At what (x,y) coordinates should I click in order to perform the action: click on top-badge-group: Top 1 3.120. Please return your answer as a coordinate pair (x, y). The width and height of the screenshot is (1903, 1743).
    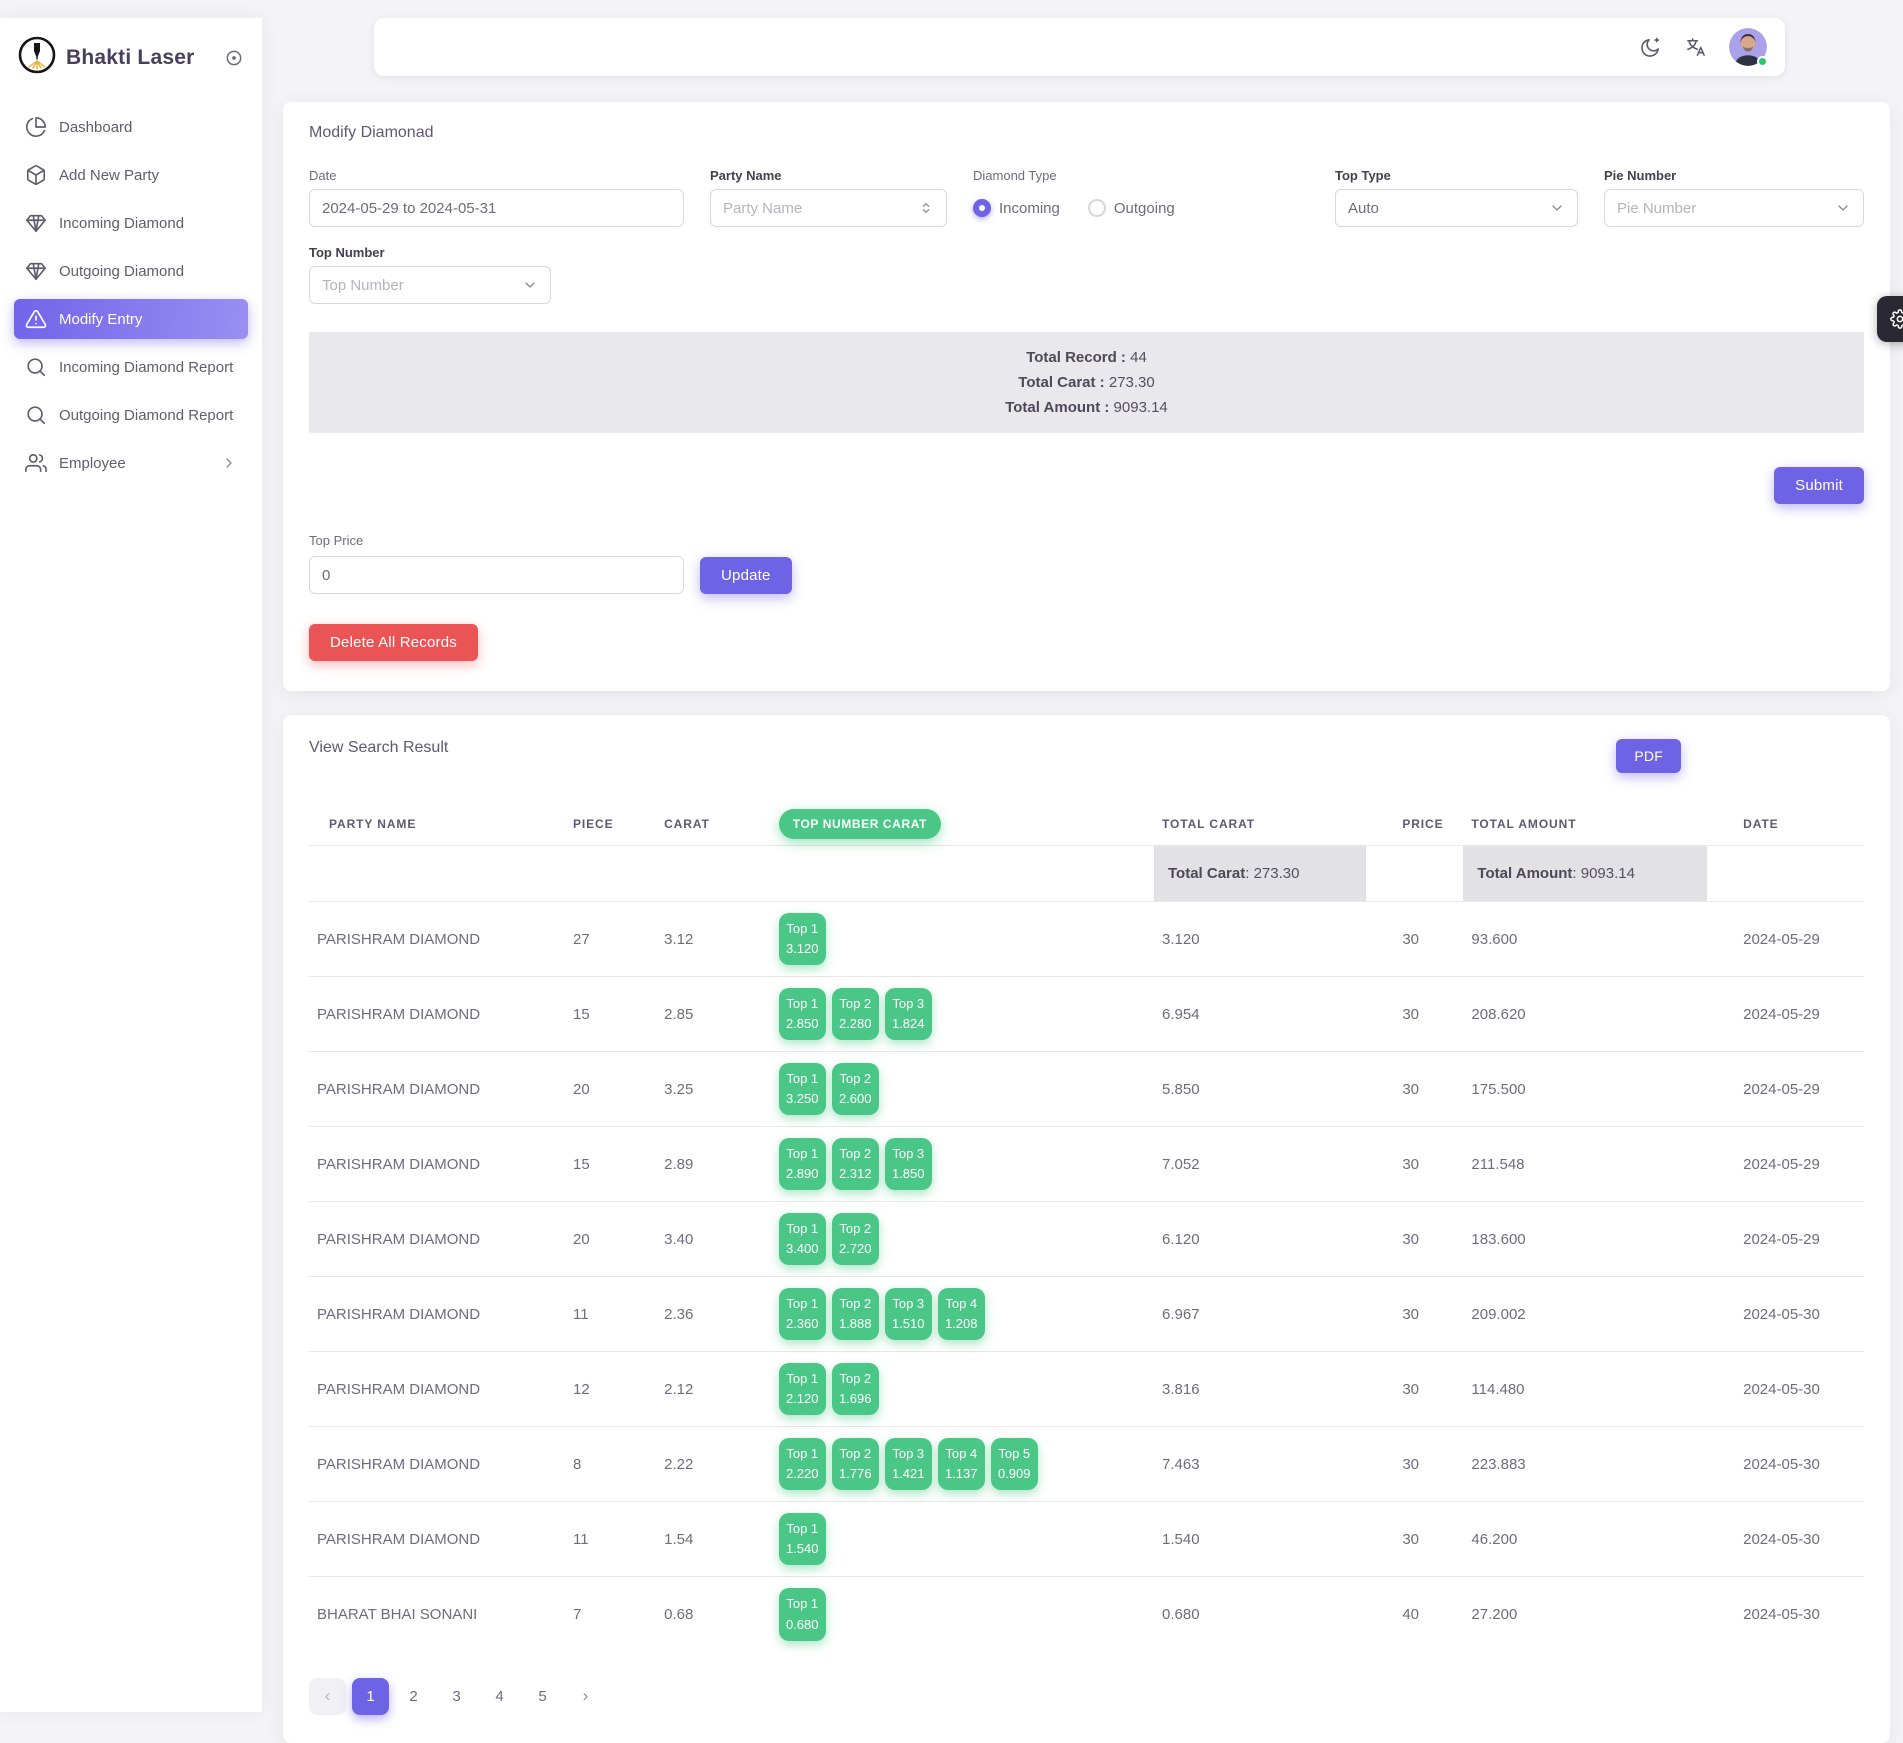
    Looking at the image, I should click on (962, 939).